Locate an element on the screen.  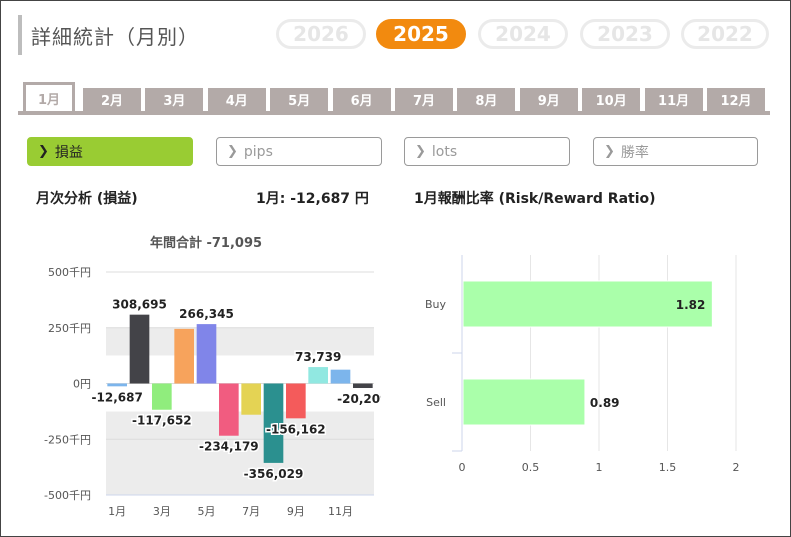
x-tick-label: 5月 is located at coordinates (207, 511).